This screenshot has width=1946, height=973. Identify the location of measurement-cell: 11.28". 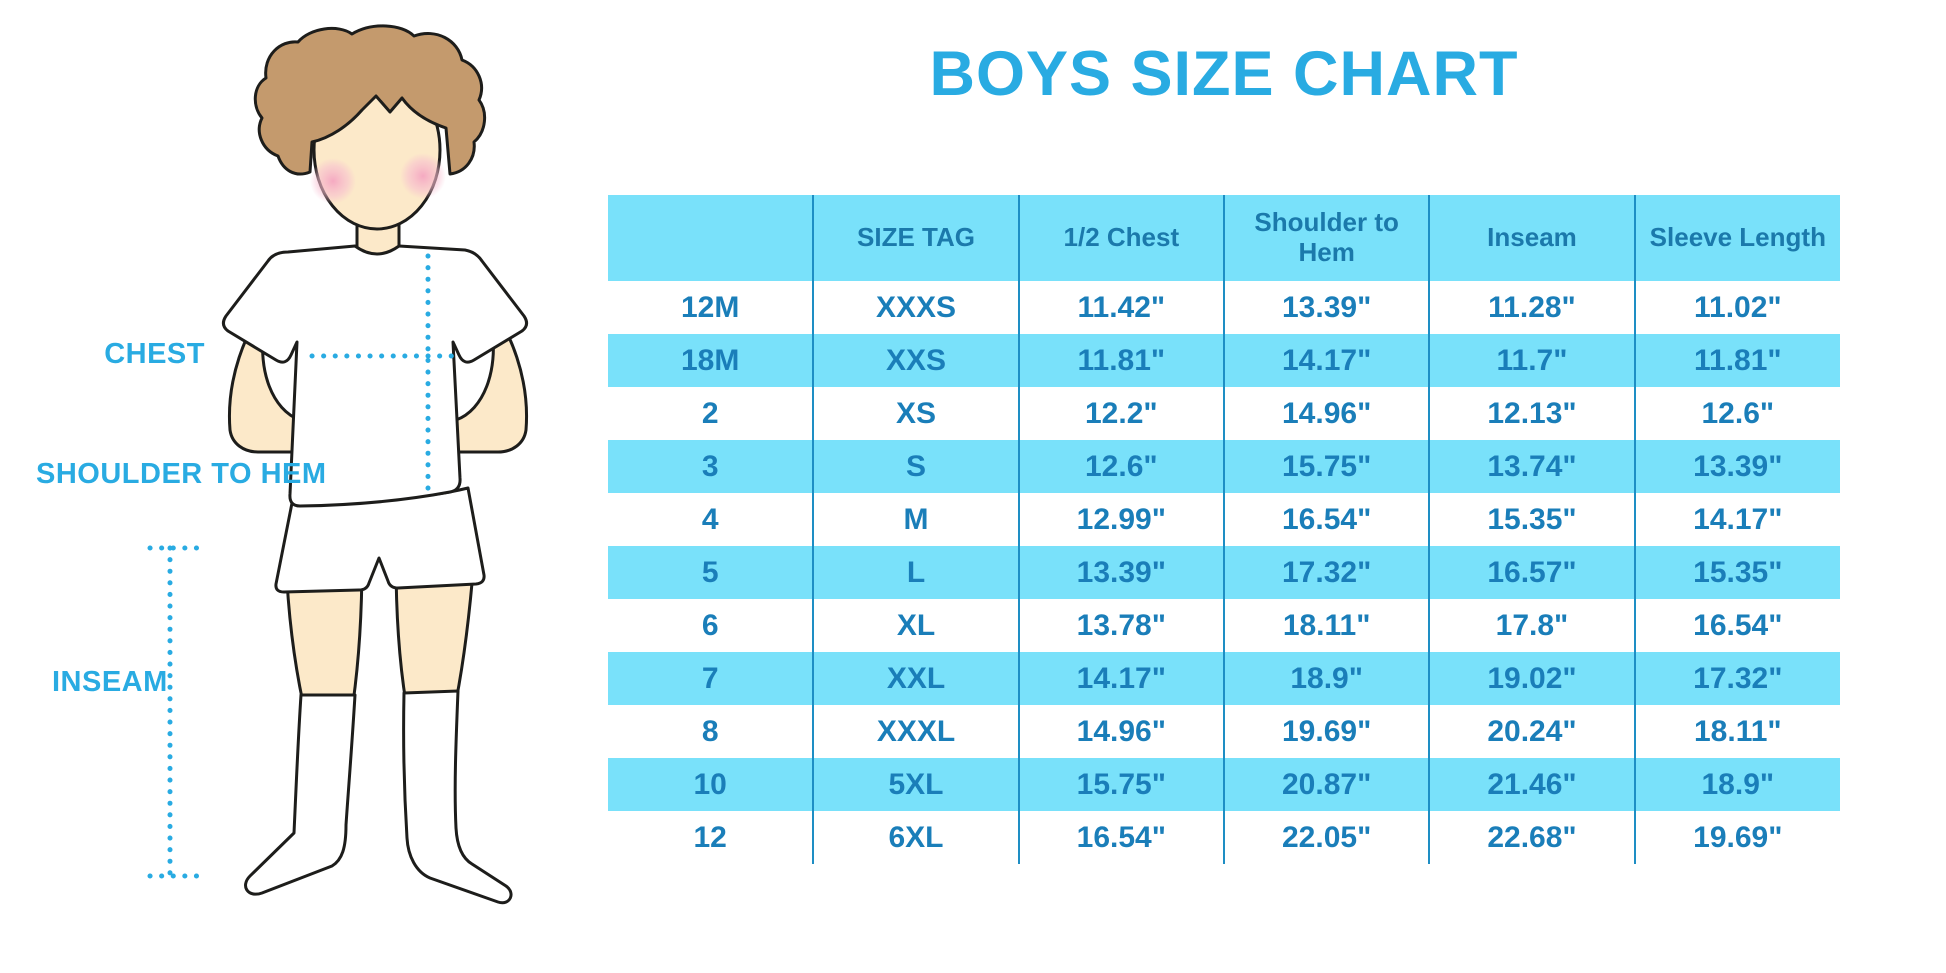
(1531, 307).